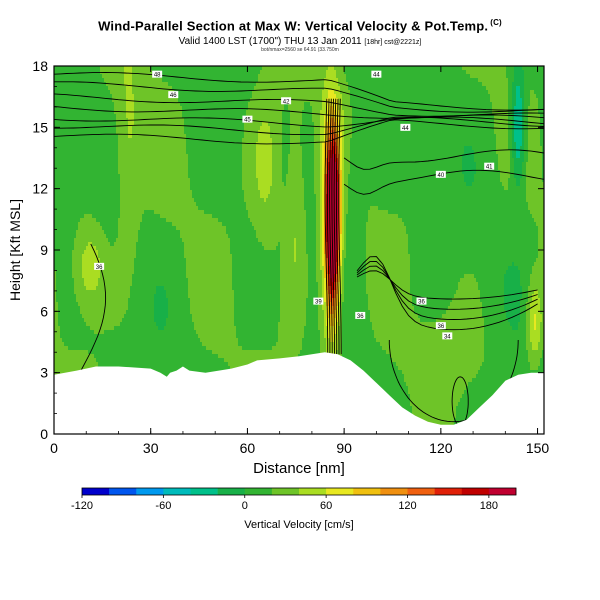  What do you see at coordinates (300, 50) in the screenshot?
I see `chart-subsubtitle: bot/nmax=2560 se 64.91 (33.750m` at bounding box center [300, 50].